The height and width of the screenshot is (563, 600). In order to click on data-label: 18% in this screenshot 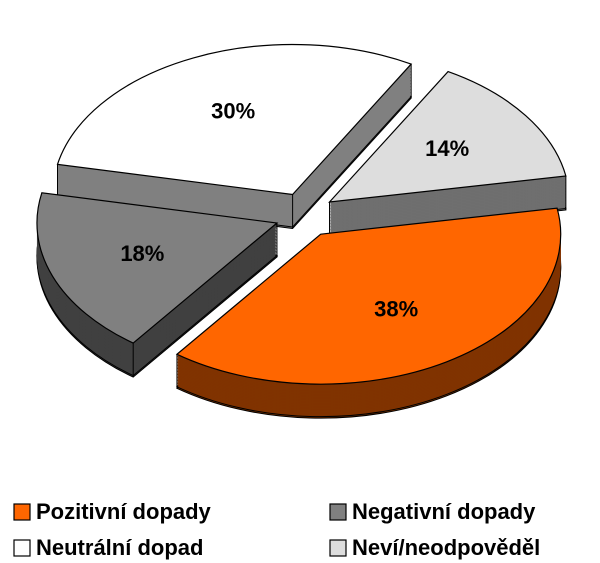, I will do `click(142, 253)`.